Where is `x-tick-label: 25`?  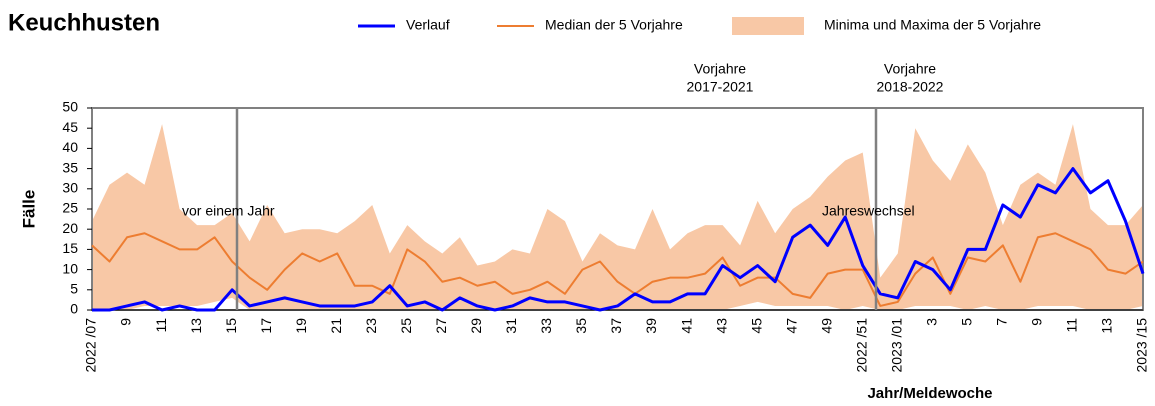 x-tick-label: 25 is located at coordinates (406, 326).